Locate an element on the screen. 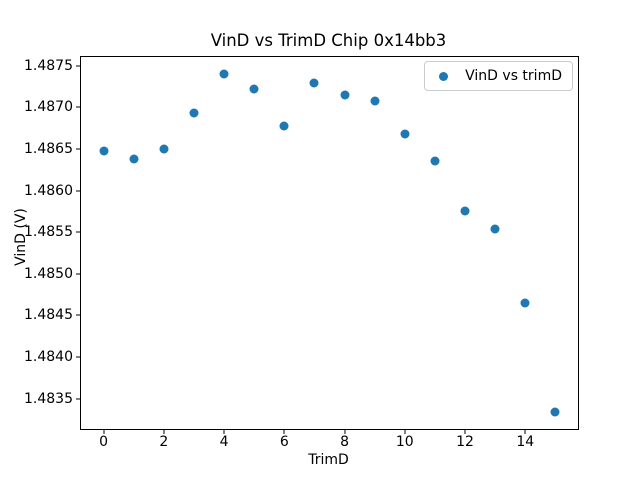 Image resolution: width=640 pixels, height=480 pixels. x-tick-label: 4 is located at coordinates (224, 442).